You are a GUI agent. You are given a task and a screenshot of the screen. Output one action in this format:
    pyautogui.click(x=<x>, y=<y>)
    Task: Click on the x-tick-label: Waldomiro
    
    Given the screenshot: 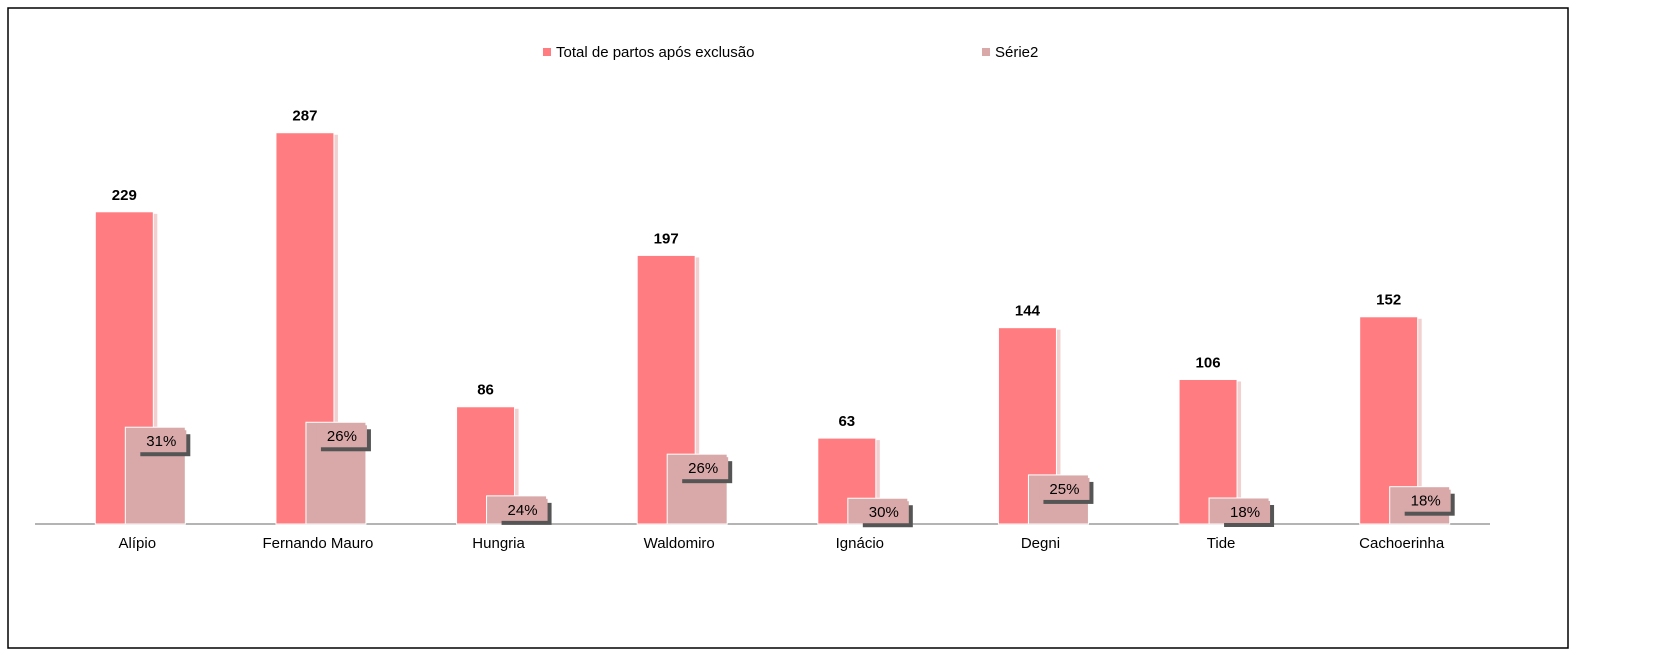 What is the action you would take?
    pyautogui.click(x=679, y=543)
    